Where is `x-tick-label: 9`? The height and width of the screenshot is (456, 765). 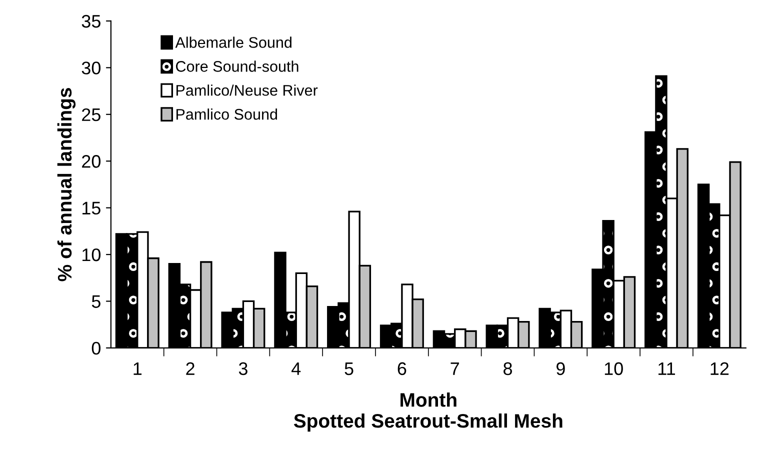
x-tick-label: 9 is located at coordinates (560, 369).